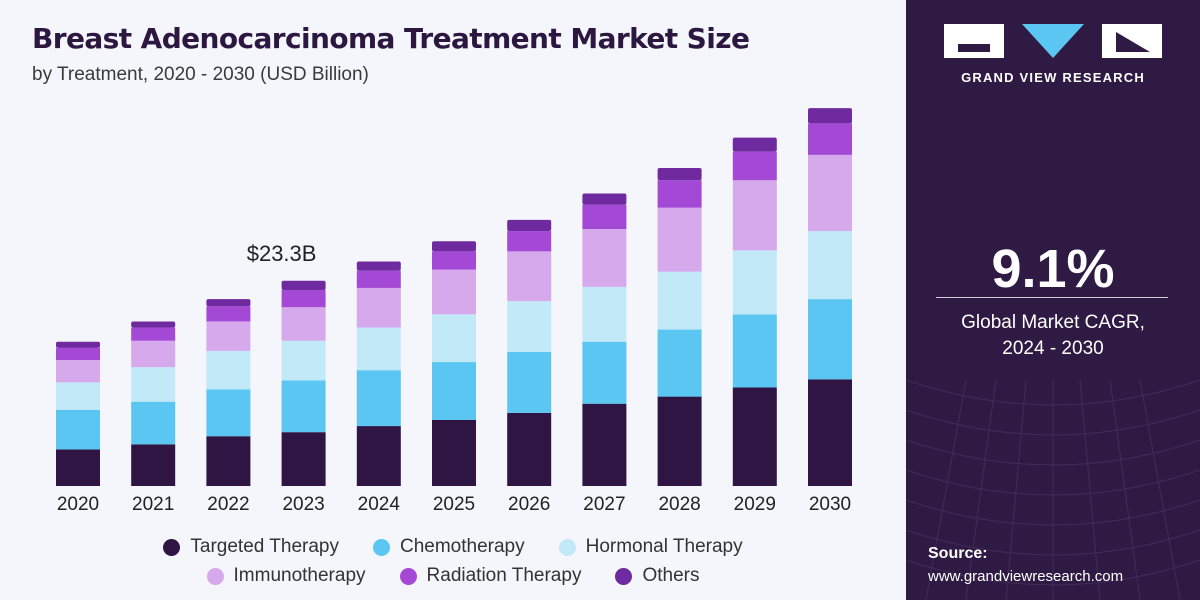  I want to click on cagr-label-line2: 2024 - 2030, so click(1053, 348).